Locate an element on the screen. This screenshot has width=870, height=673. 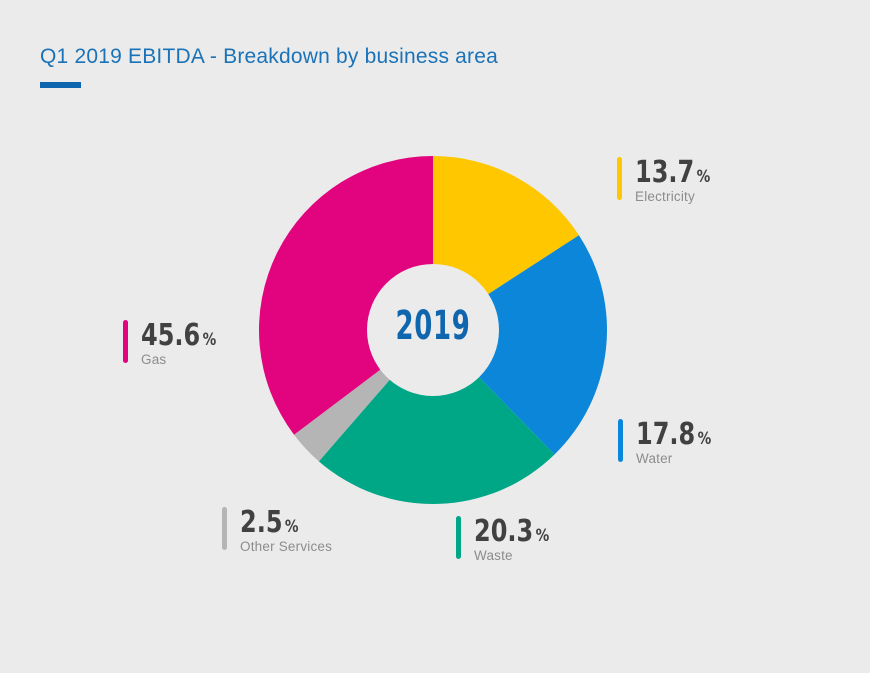
callout-label-gas: Gas is located at coordinates (154, 359).